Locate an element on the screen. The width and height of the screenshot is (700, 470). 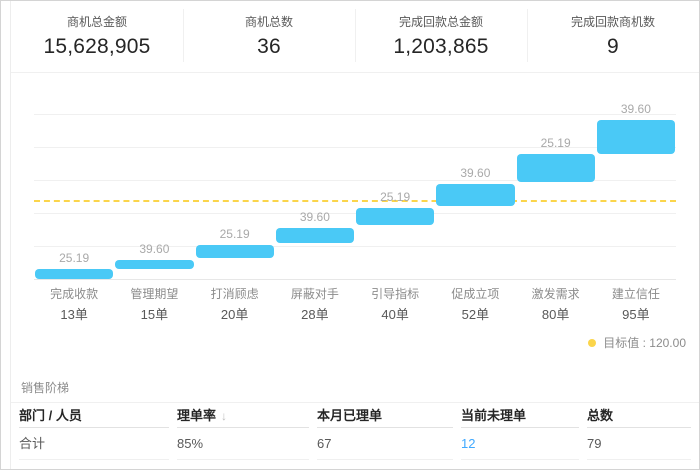
header-clear-rate-sortable: 理单率 ↓ is located at coordinates (243, 415).